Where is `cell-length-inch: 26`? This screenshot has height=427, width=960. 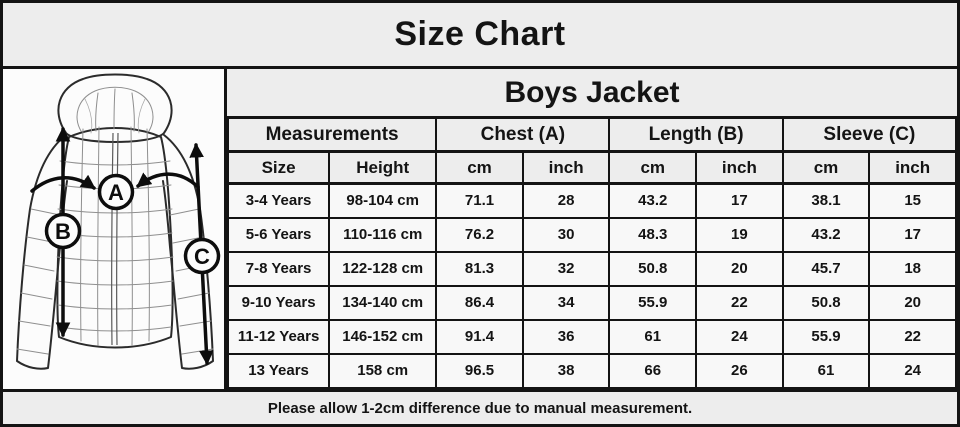 cell-length-inch: 26 is located at coordinates (739, 371).